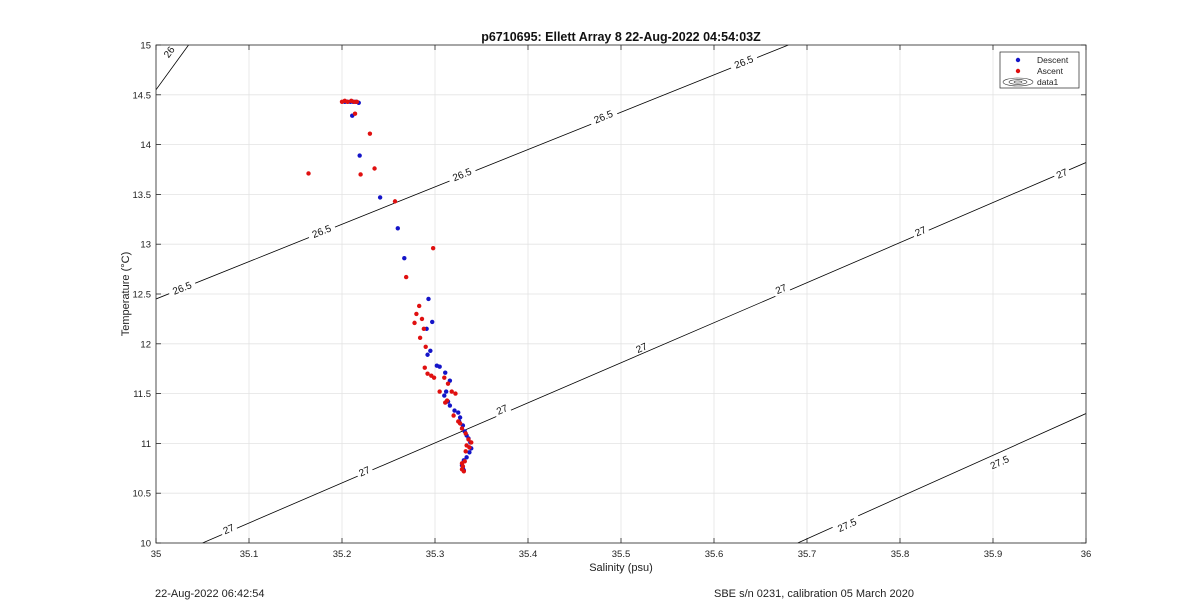 The image size is (1200, 611). I want to click on footer-timestamp: 22-Aug-2022 06:42:54, so click(210, 594).